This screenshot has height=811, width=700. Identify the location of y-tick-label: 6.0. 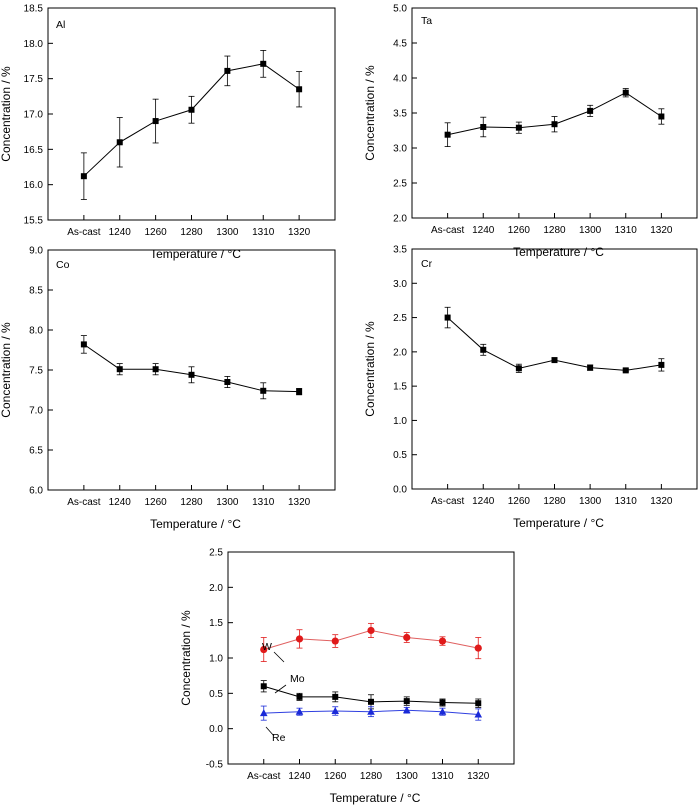
(36, 491).